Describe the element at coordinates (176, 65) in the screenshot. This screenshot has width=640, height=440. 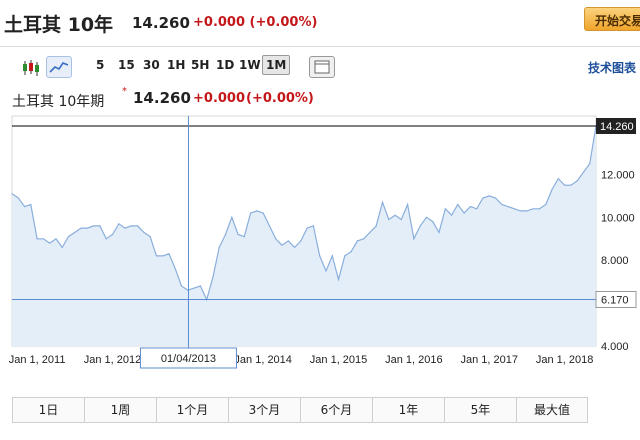
I see `interval-1h: 1H` at that location.